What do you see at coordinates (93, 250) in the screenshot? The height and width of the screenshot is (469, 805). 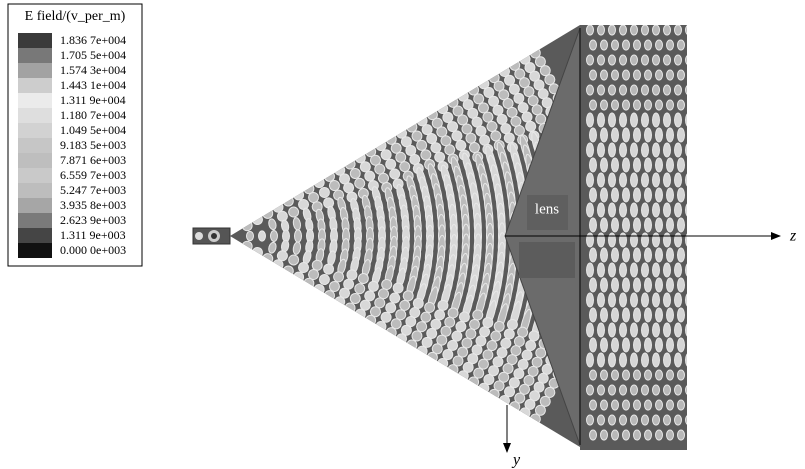 I see `legend-label: 0.000 0e+003` at bounding box center [93, 250].